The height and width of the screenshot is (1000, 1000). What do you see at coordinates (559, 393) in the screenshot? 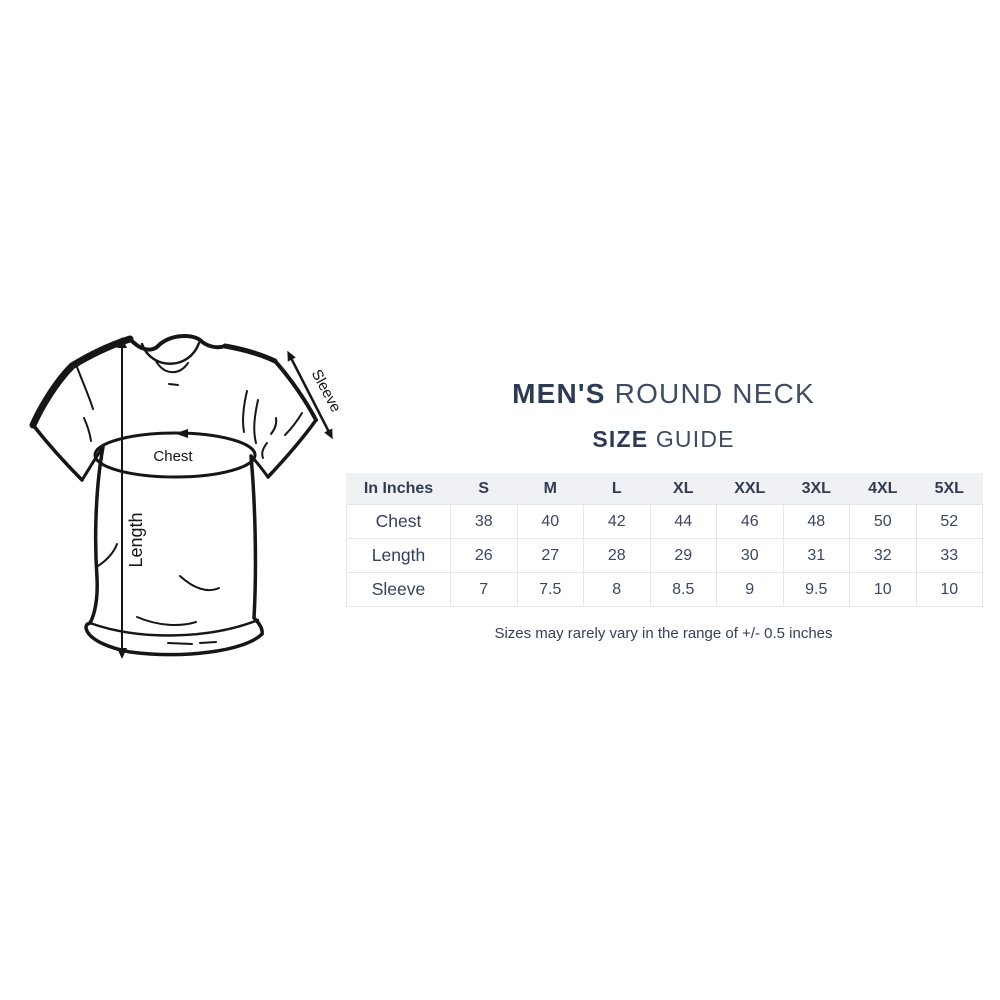
I see `title-bold-part: MEN'S` at bounding box center [559, 393].